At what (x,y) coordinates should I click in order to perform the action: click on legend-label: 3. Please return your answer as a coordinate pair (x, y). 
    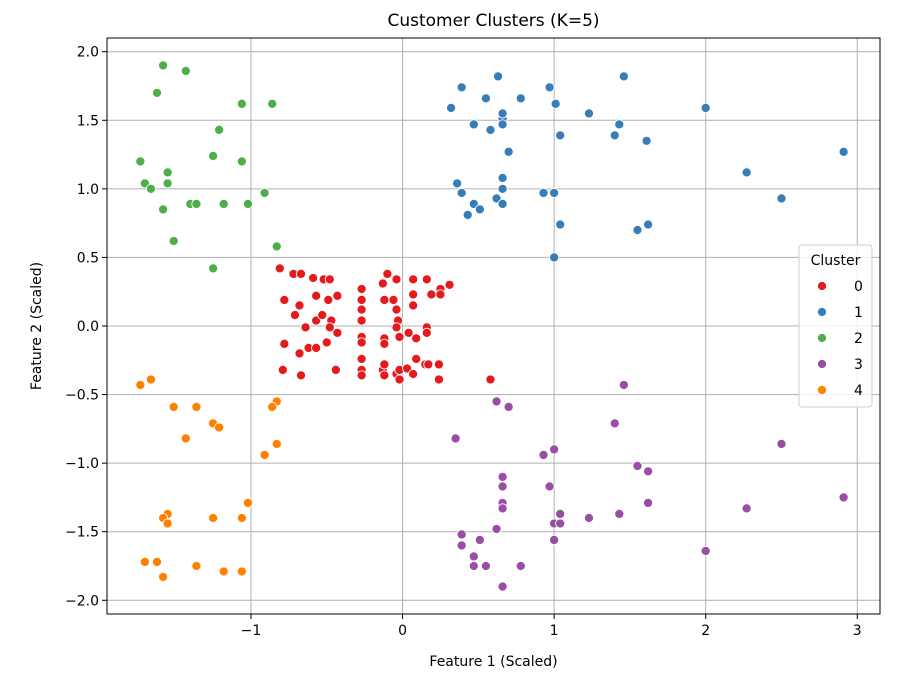
    Looking at the image, I should click on (858, 365).